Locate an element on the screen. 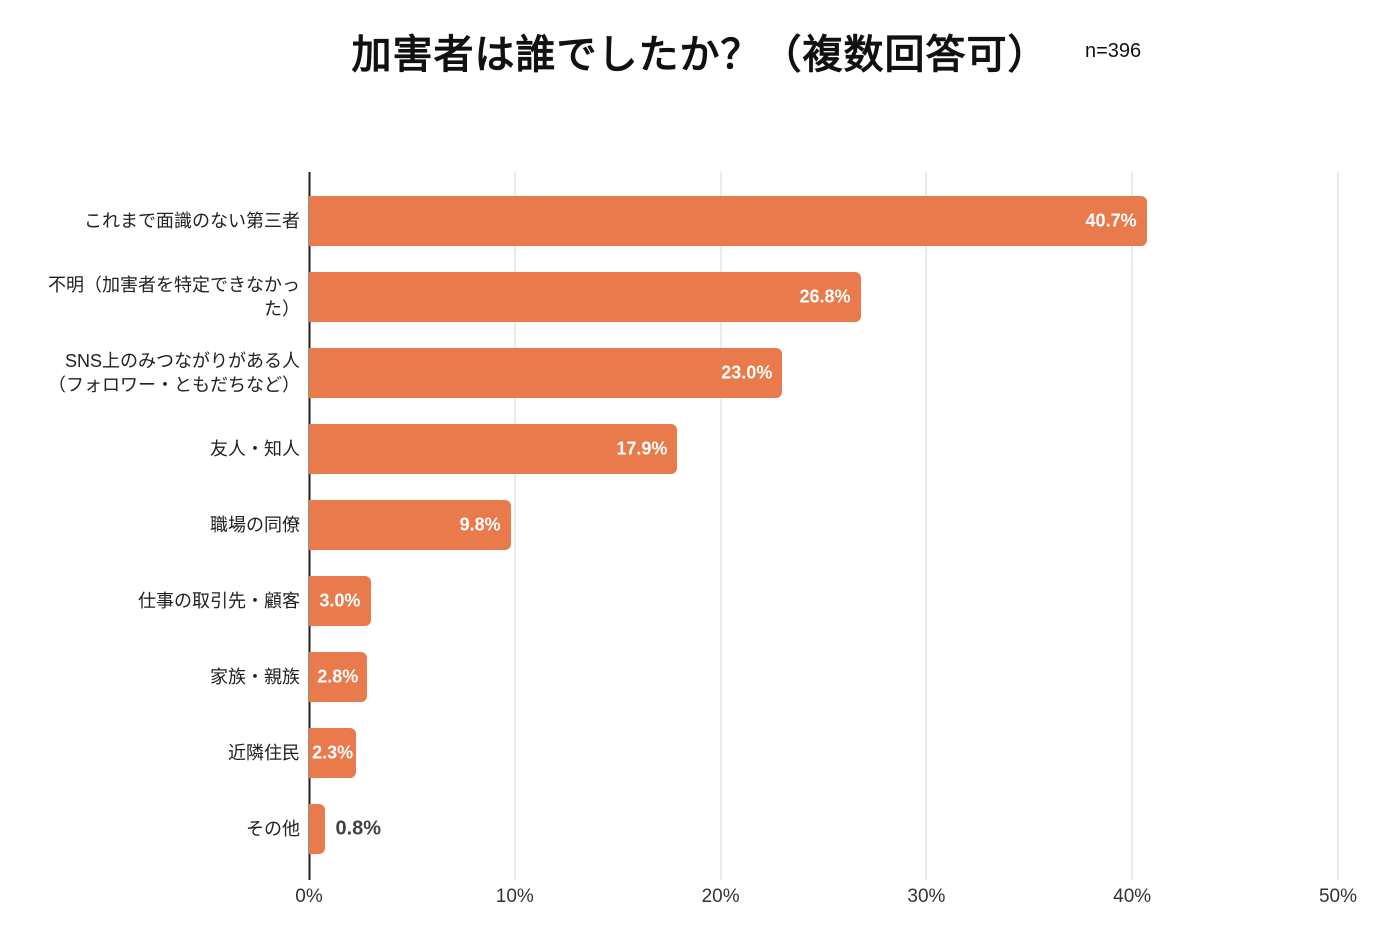 This screenshot has width=1400, height=935. category-label: SNS上のみつながりがある人 （フォロワー・ともだちなど） is located at coordinates (174, 372).